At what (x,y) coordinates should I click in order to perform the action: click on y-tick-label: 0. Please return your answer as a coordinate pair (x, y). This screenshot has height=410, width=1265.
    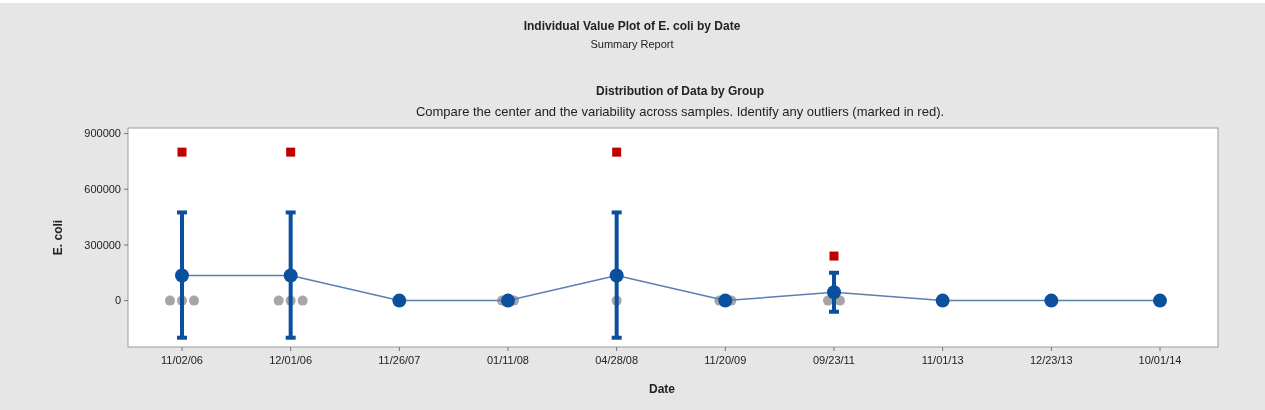
    Looking at the image, I should click on (117, 300).